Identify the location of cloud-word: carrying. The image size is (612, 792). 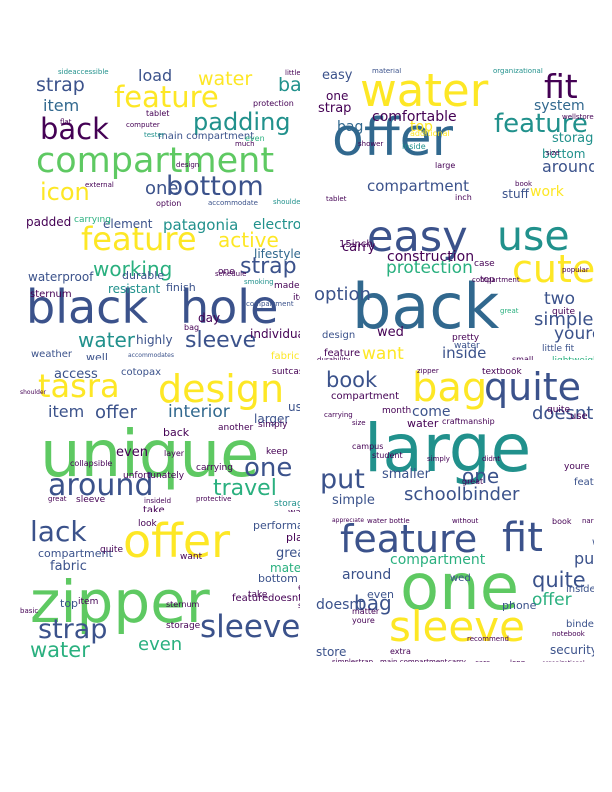
(338, 415).